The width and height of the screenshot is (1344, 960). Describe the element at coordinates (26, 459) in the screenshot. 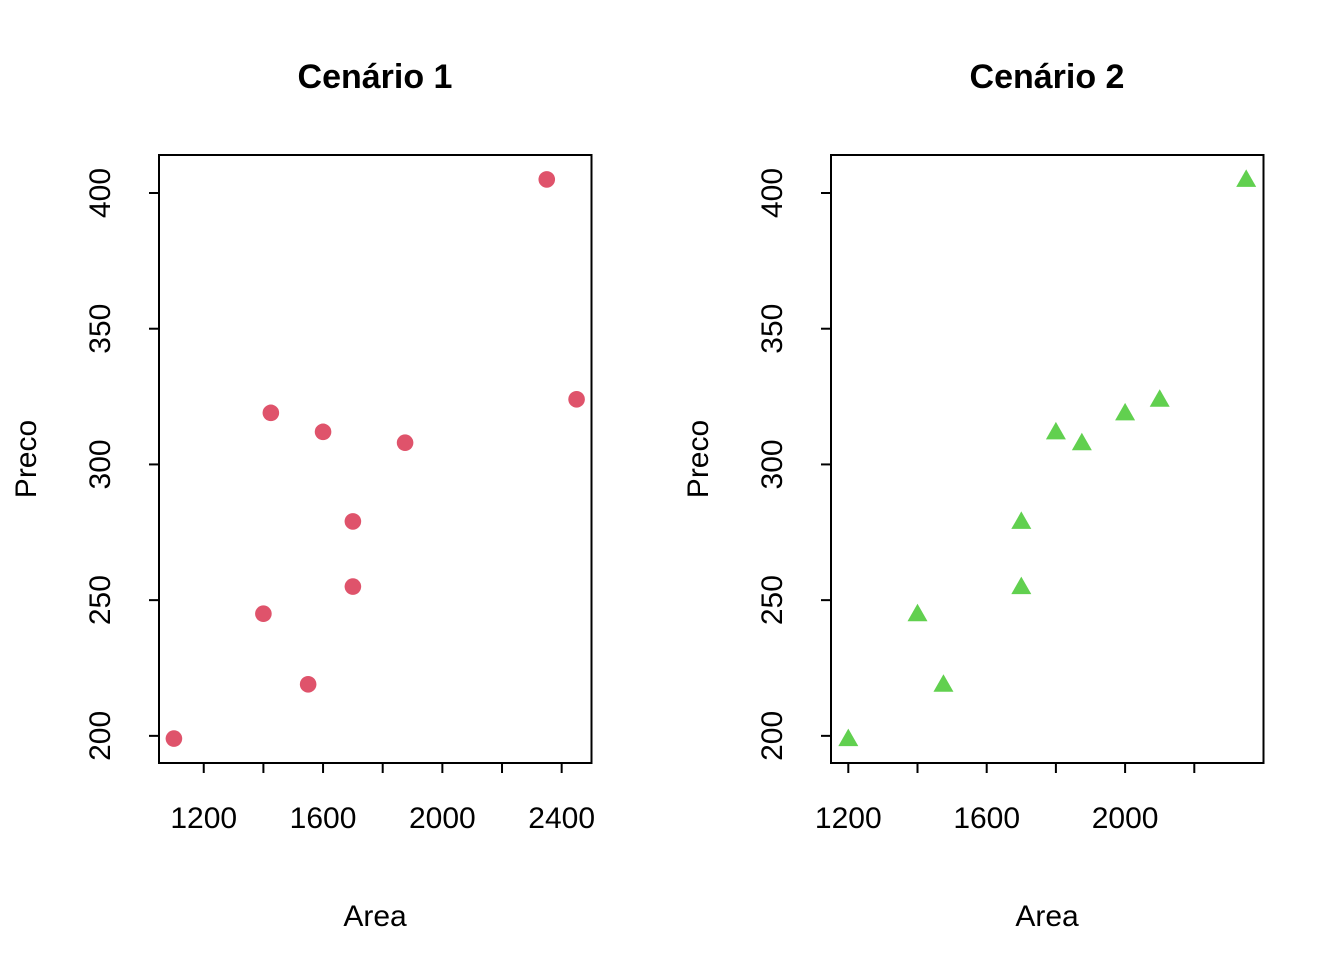

I see `panel-1-y-axis-title: Preco` at that location.